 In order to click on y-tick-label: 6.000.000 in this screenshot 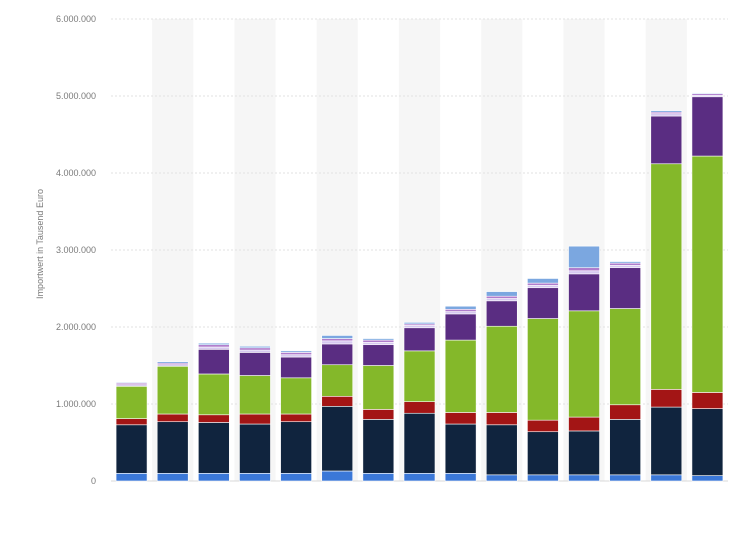, I will do `click(76, 19)`.